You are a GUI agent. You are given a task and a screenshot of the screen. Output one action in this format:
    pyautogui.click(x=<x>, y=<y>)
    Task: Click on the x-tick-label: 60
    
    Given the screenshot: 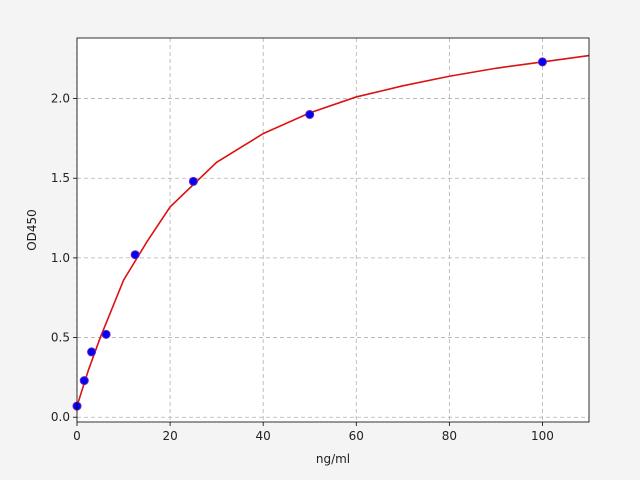 What is the action you would take?
    pyautogui.click(x=356, y=436)
    